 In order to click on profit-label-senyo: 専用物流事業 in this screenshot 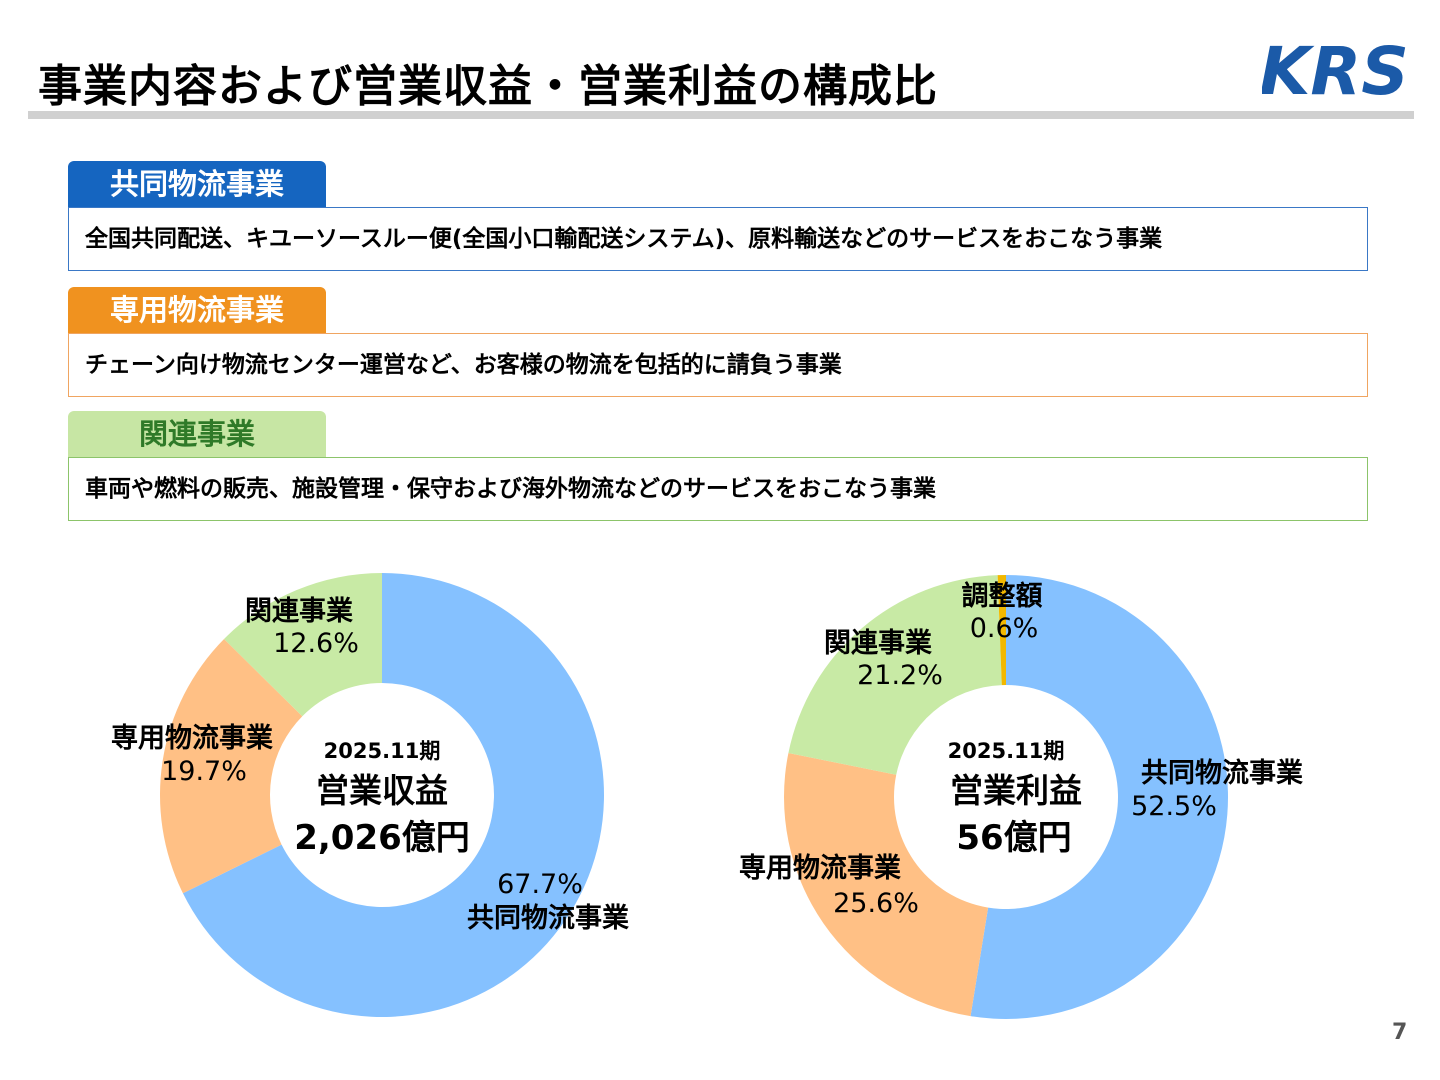, I will do `click(820, 868)`.